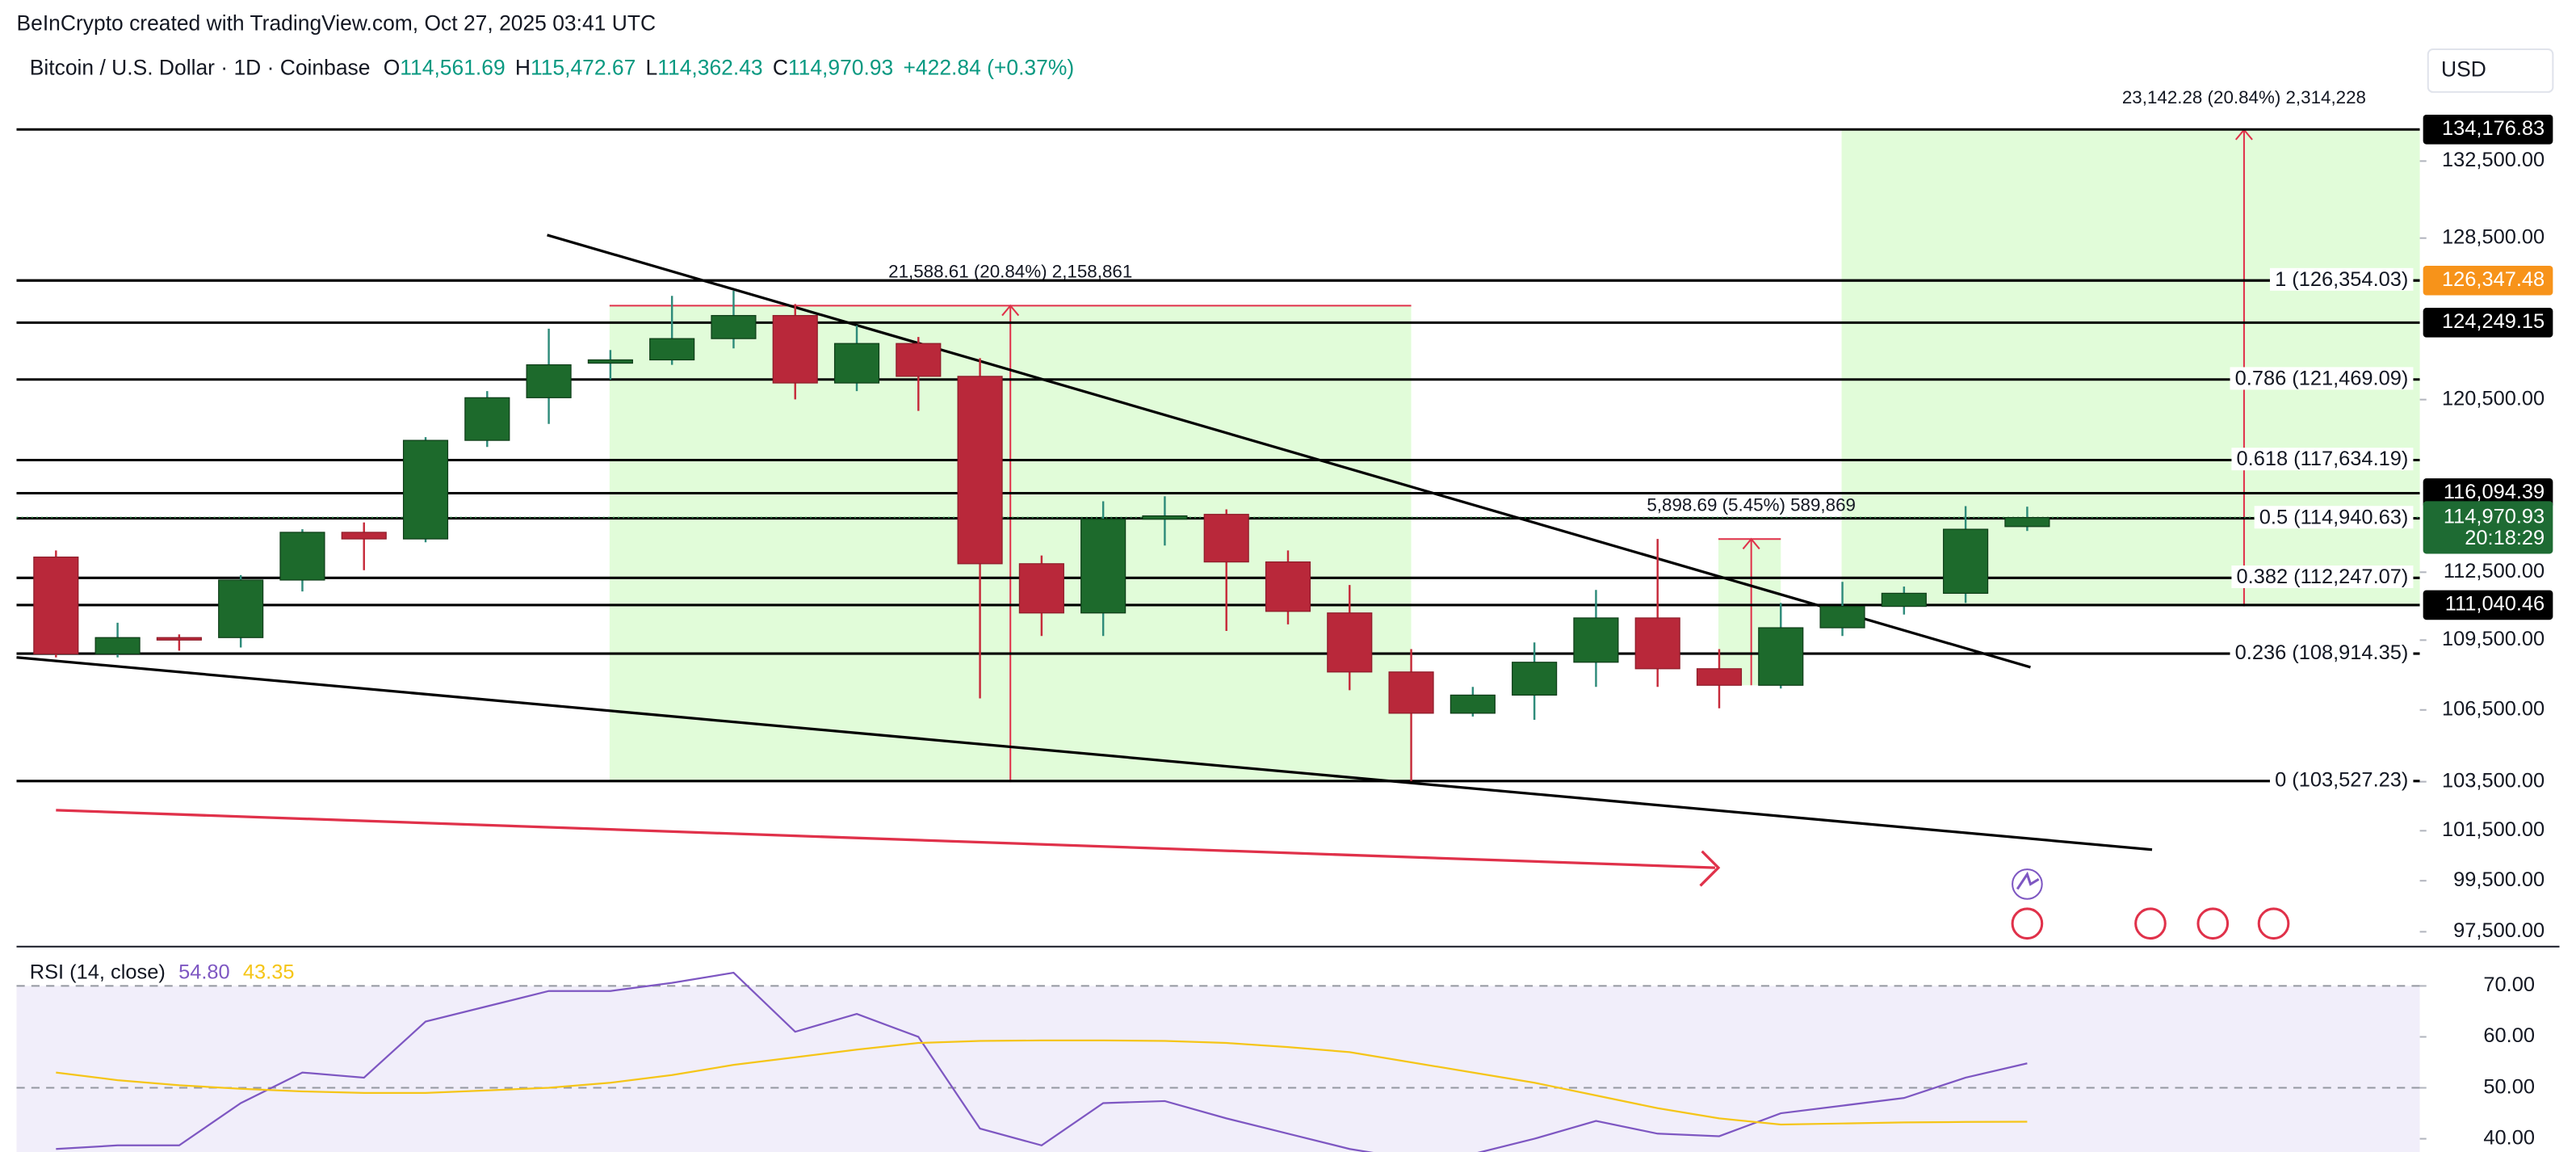 The width and height of the screenshot is (2576, 1152). I want to click on rsi-plot, so click(1218, 1061).